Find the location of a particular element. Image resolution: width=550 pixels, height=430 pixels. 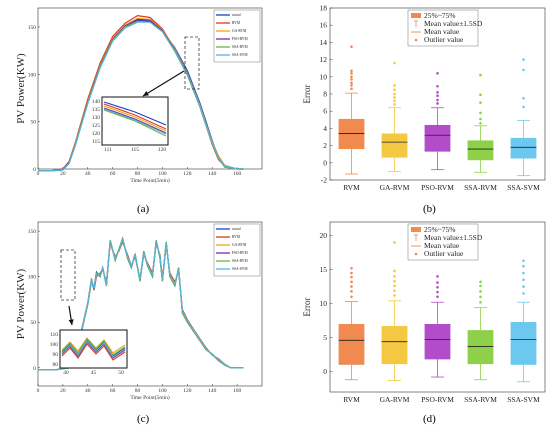

legend-swatch-iqr is located at coordinates (416, 15).